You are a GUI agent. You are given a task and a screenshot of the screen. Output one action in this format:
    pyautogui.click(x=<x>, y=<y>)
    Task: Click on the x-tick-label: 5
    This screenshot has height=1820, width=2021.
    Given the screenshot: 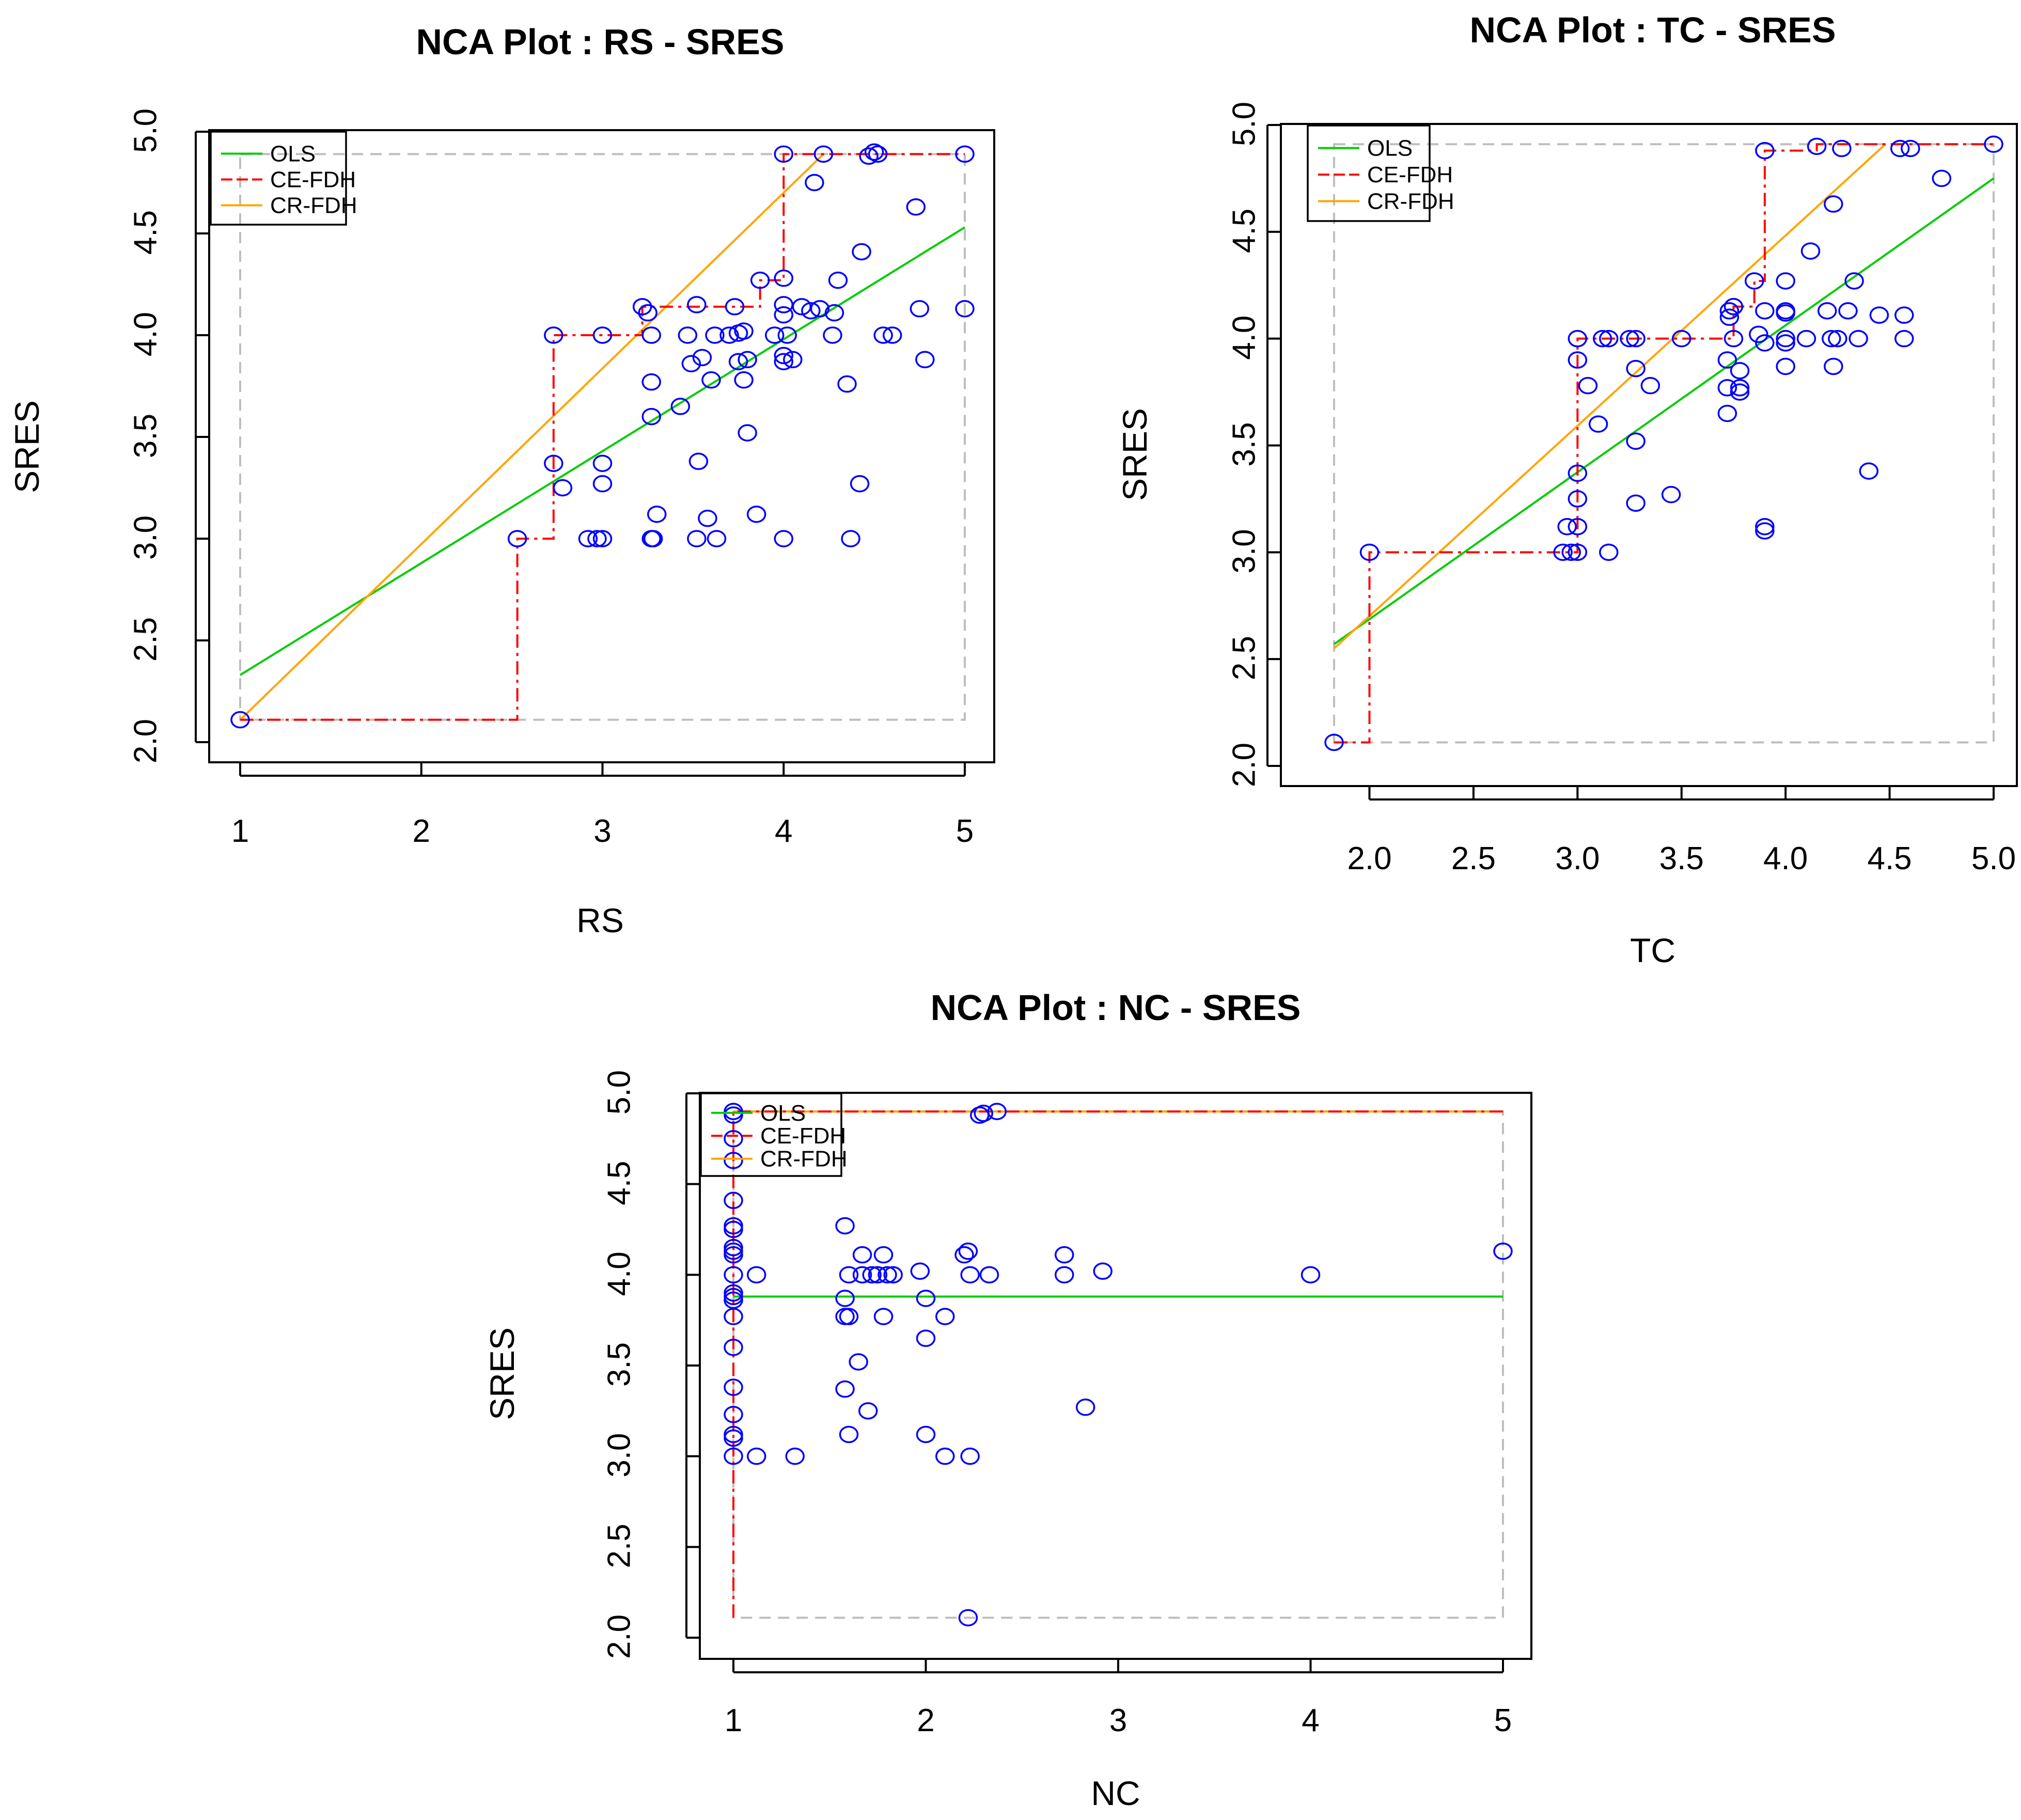 What is the action you would take?
    pyautogui.click(x=965, y=831)
    